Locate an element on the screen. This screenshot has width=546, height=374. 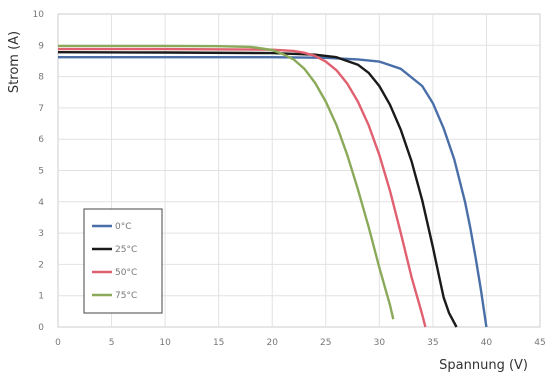
x-tick-labels: 0 5 10 15 20 25 30 35 40 45 is located at coordinates (300, 343).